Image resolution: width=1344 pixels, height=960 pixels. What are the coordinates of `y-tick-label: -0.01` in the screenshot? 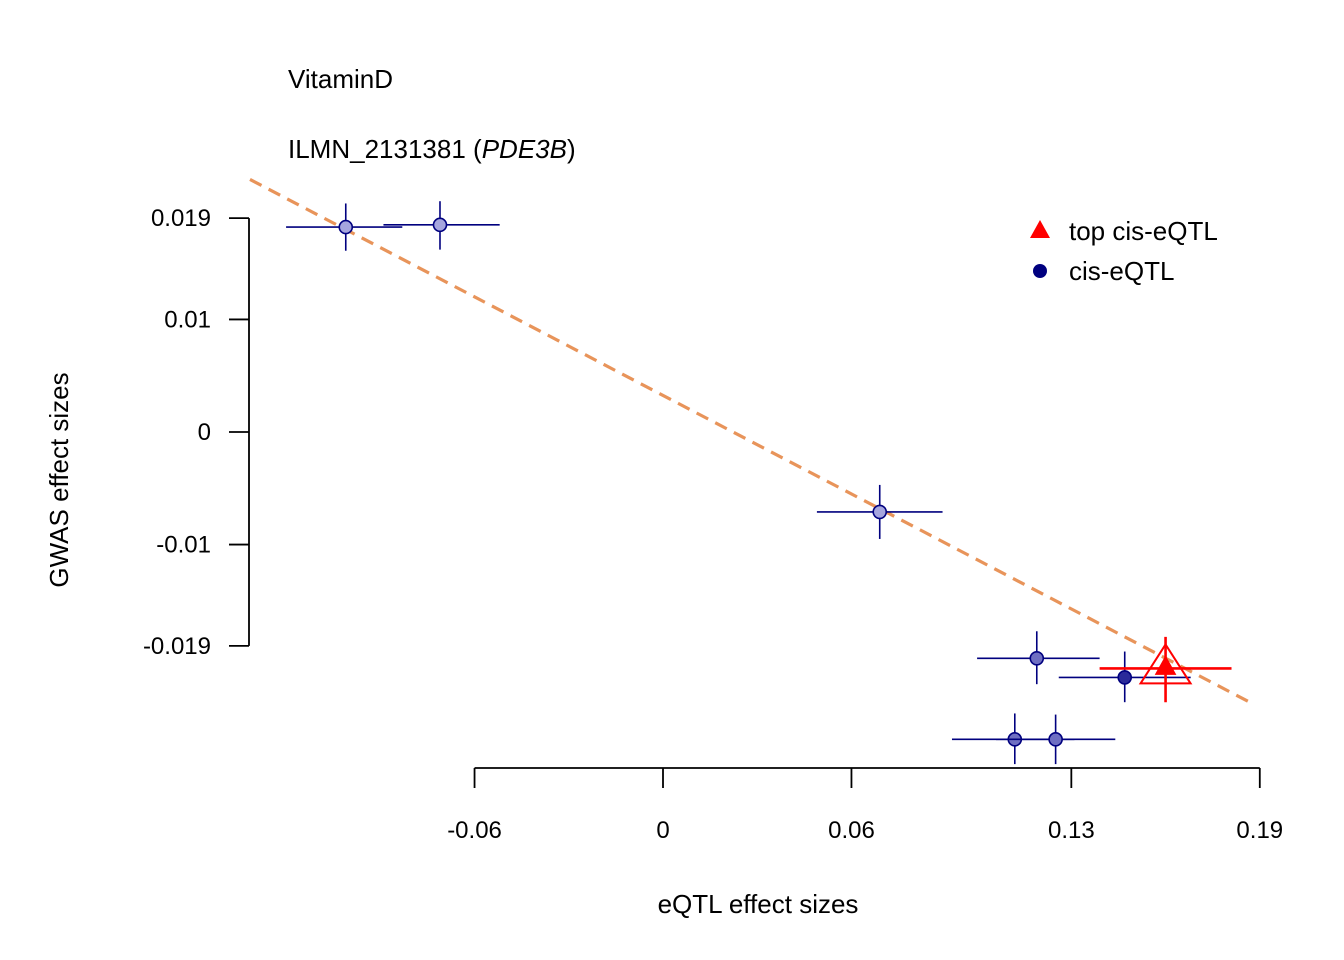 It's located at (183, 545).